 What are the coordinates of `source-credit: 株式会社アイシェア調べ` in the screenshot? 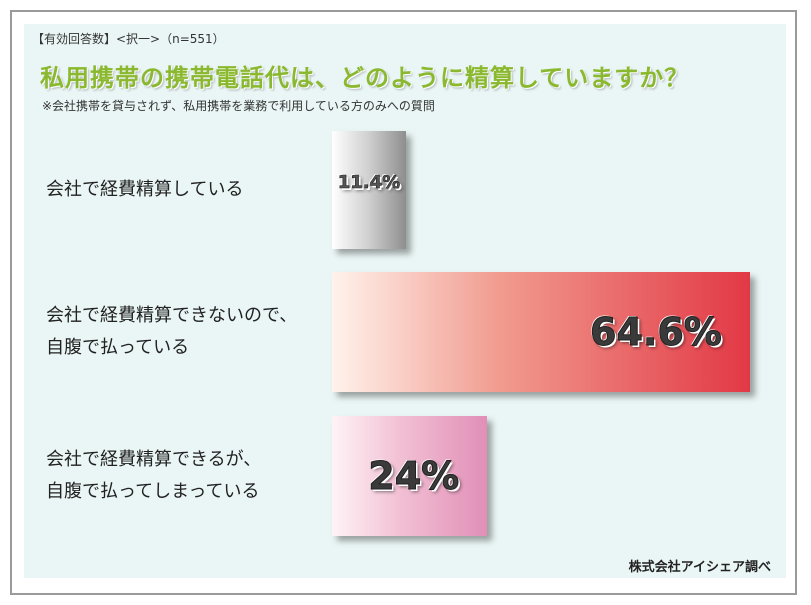 It's located at (699, 567).